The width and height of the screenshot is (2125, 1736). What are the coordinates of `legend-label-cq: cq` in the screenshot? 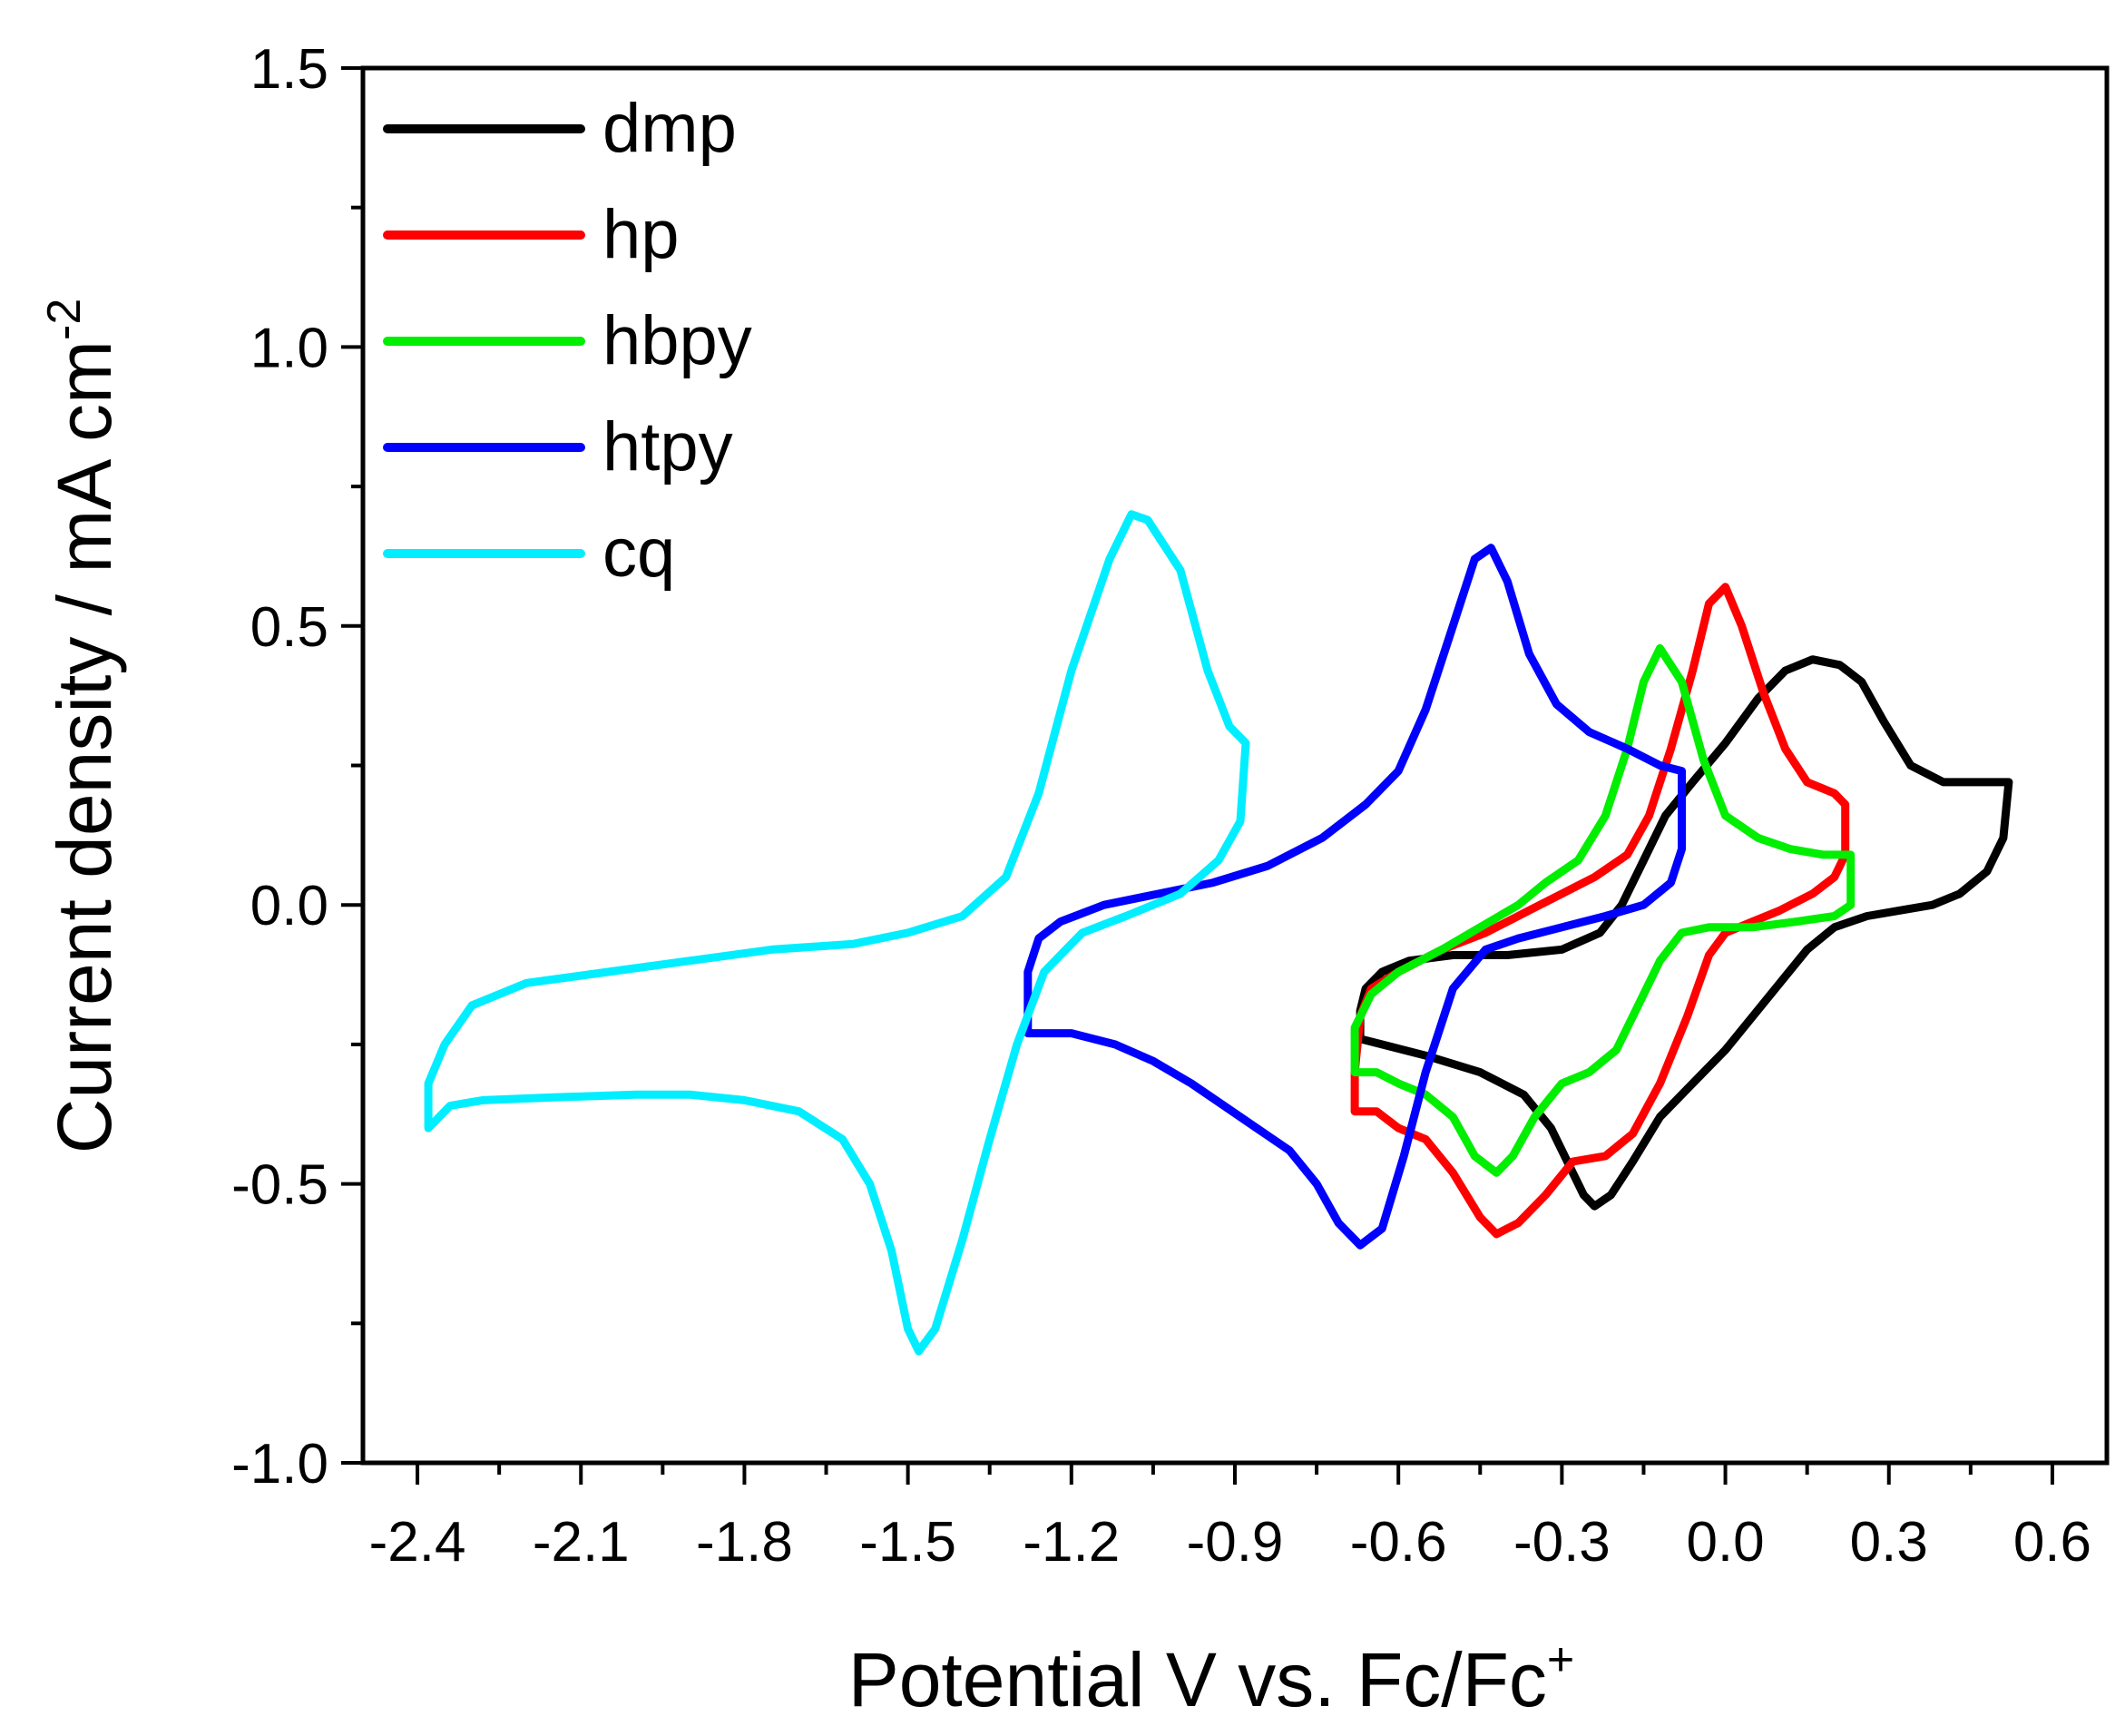 It's located at (638, 553).